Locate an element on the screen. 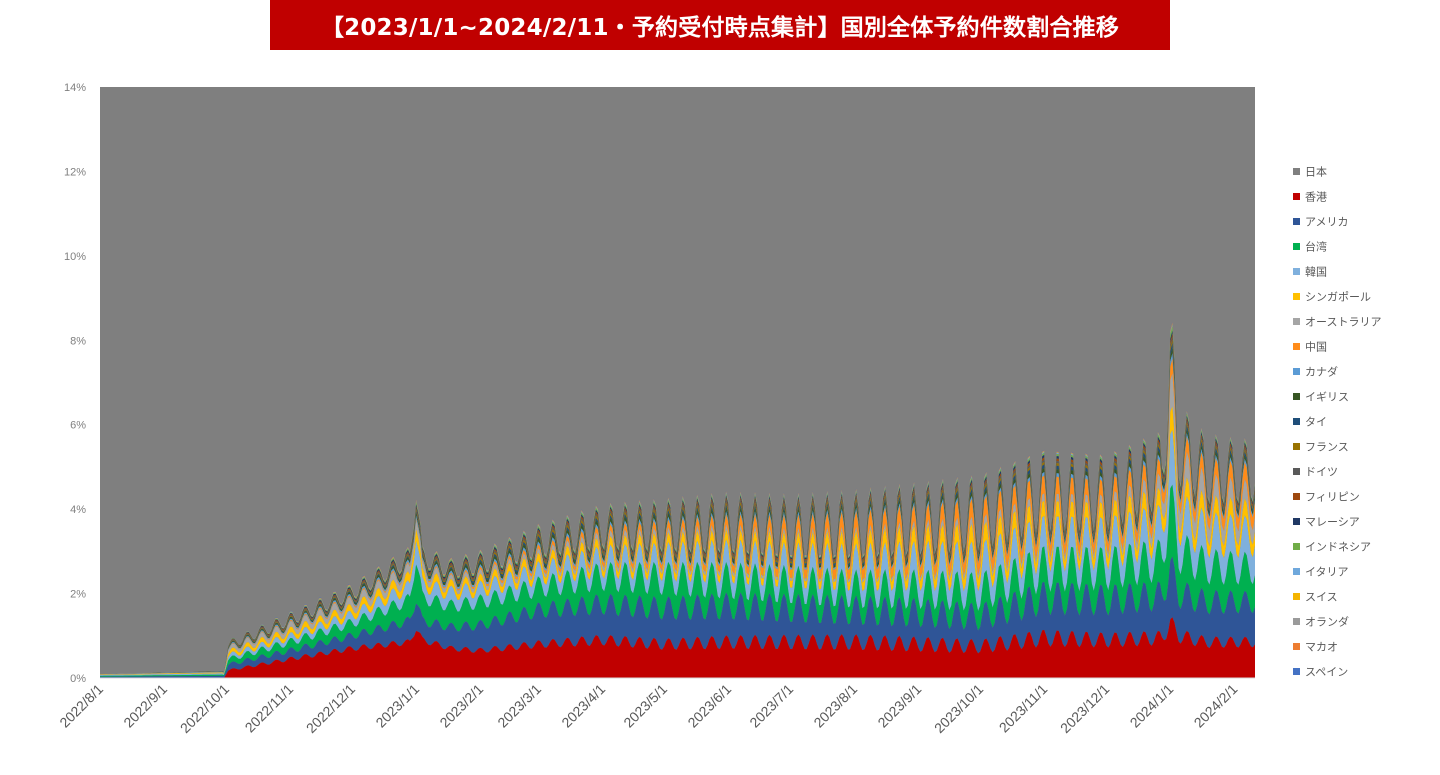 The image size is (1440, 775). x-tick-label: 2023/11/1 is located at coordinates (1023, 708).